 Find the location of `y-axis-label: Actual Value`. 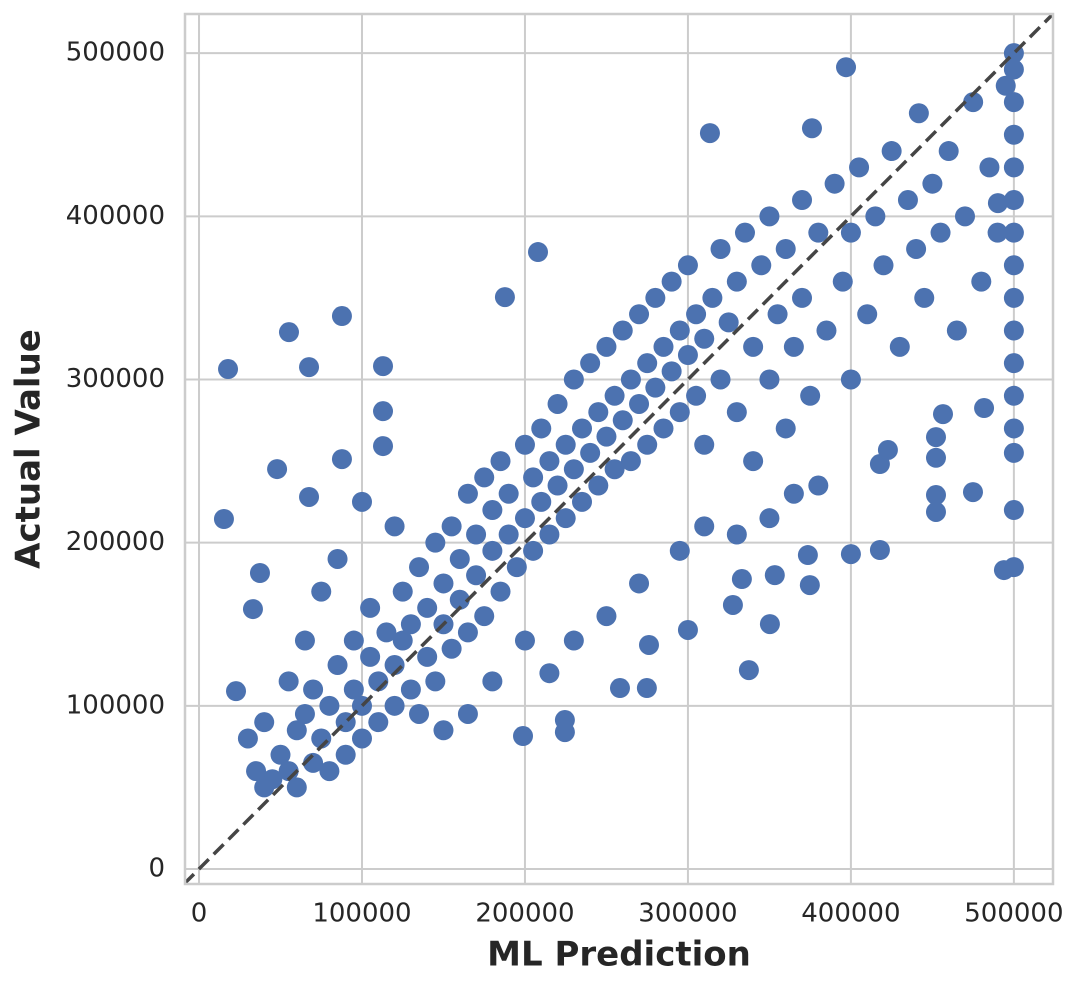

y-axis-label: Actual Value is located at coordinates (29, 449).